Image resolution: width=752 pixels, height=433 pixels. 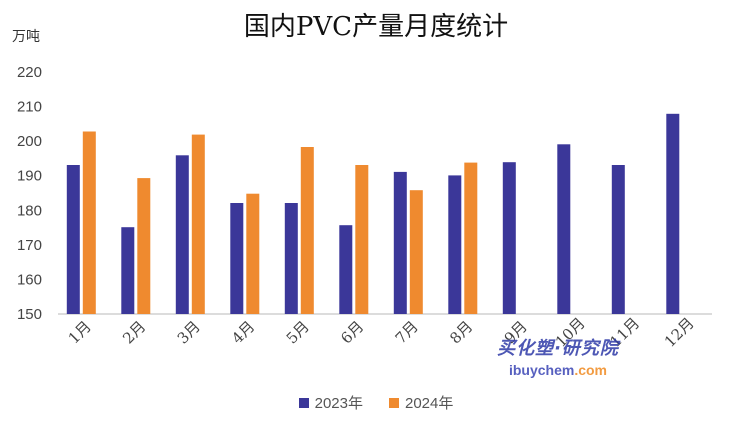 I want to click on x-tick-label: 8月, so click(x=461, y=332).